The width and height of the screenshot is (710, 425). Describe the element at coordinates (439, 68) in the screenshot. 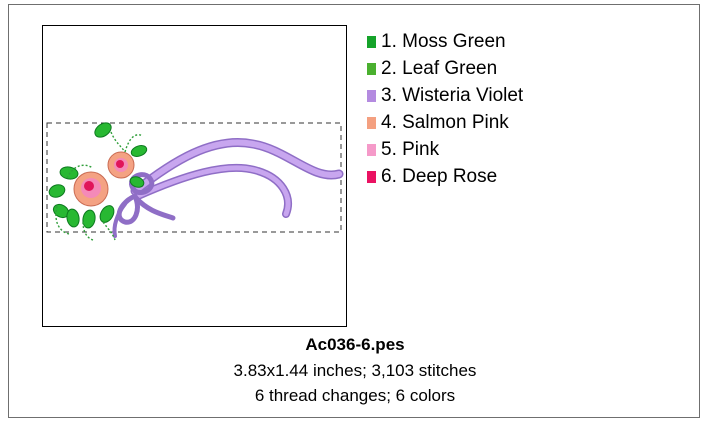

I see `legend-label: 2. Leaf Green` at that location.